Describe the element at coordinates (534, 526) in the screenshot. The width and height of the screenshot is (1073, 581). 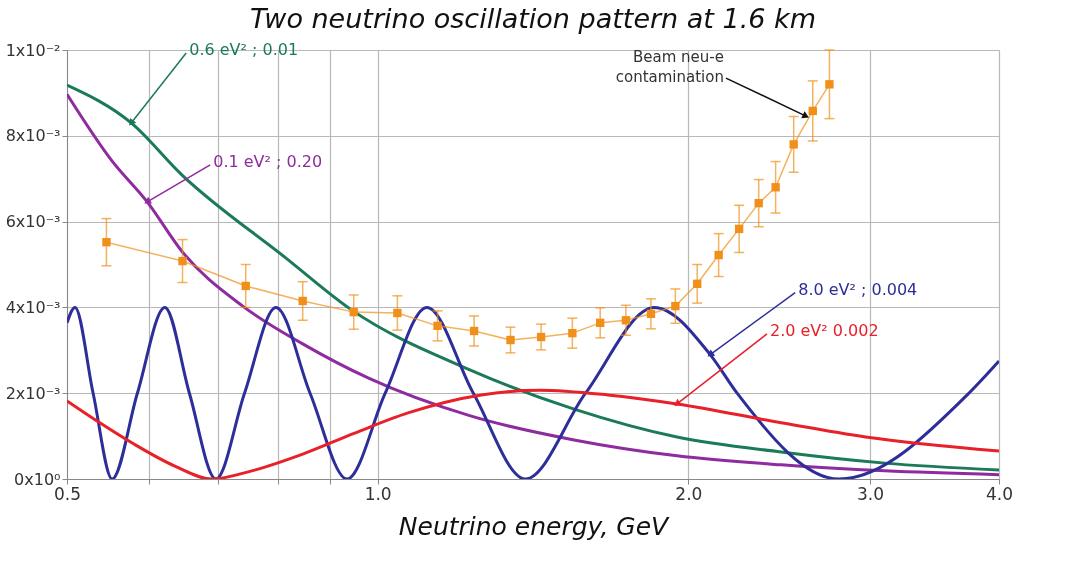
I see `x-axis-title: Neutrino energy, GeV` at that location.